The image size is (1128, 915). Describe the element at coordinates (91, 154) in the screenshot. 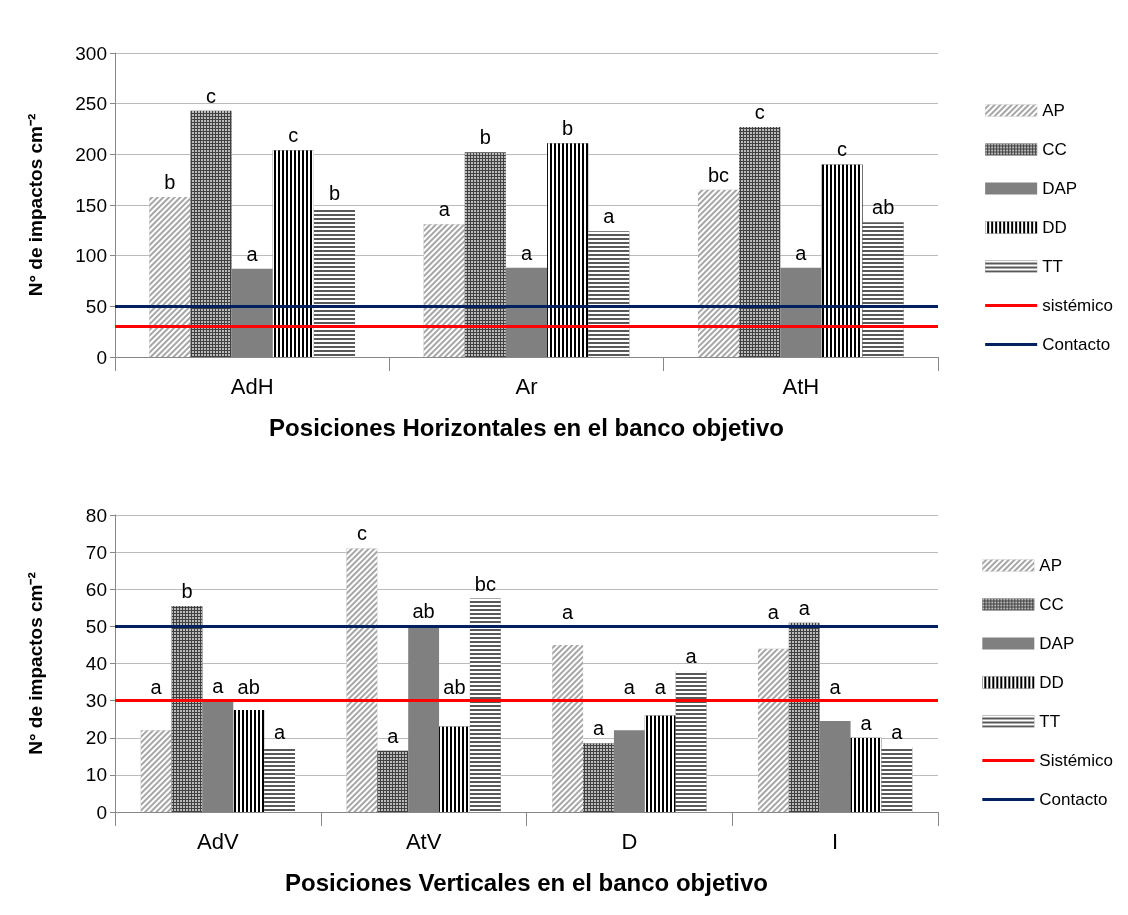

I see `y-tick-label: 200` at that location.